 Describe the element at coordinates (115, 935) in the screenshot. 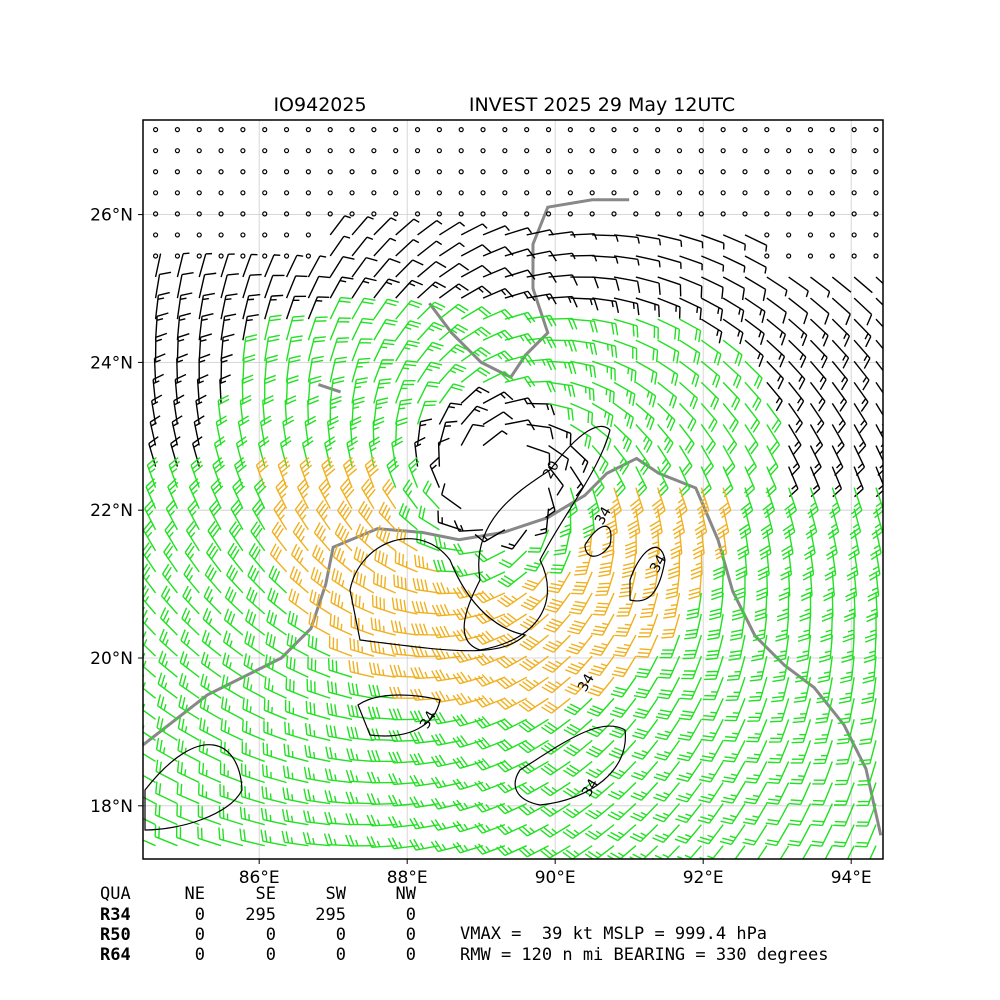

I see `row-label: R50` at that location.